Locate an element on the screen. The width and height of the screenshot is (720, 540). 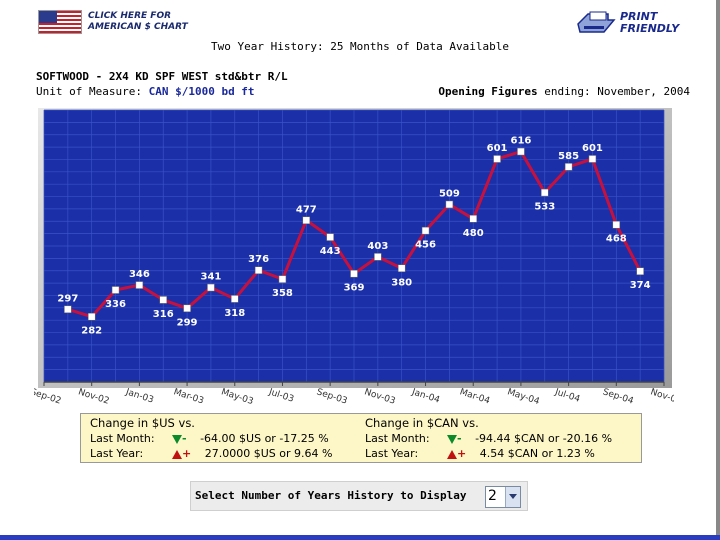
us-flag-icon is located at coordinates (60, 22).